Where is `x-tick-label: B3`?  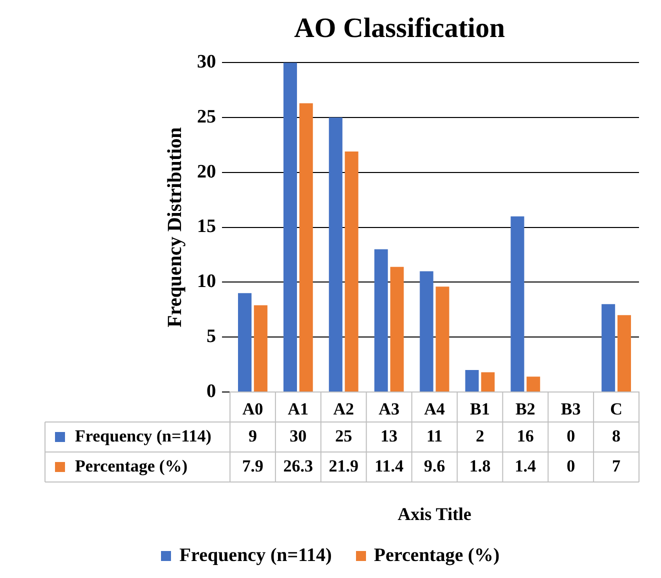
x-tick-label: B3 is located at coordinates (570, 409).